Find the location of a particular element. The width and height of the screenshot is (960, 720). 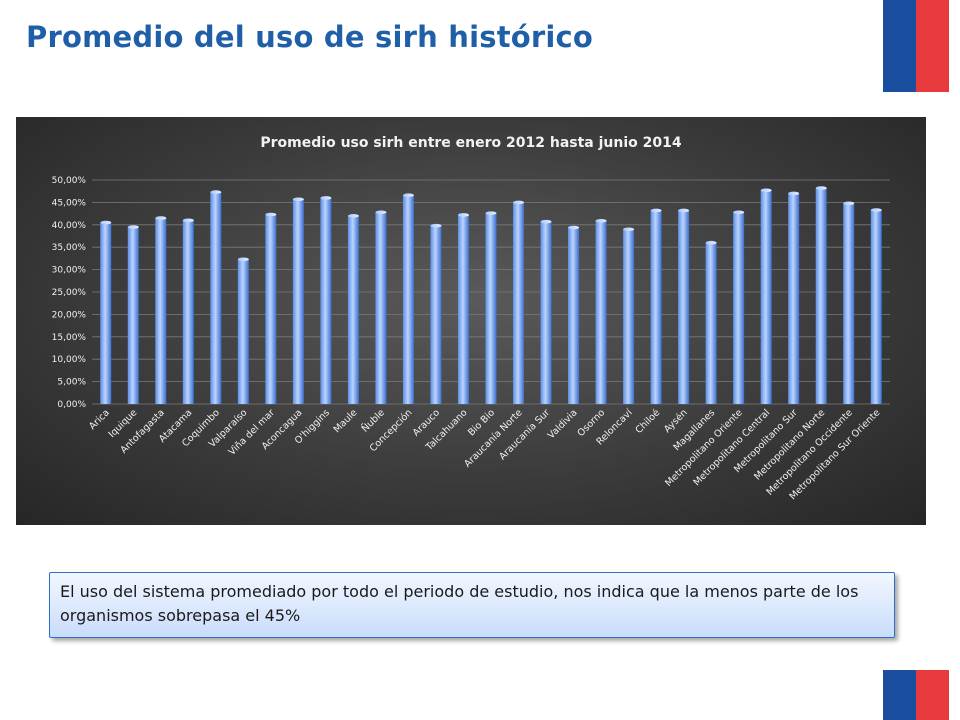

y-tick-label: 30,00% is located at coordinates (69, 271).